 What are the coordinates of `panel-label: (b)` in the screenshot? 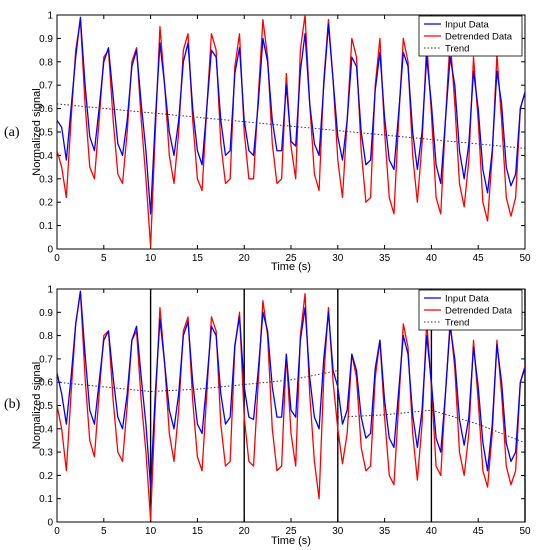 It's located at (12, 404).